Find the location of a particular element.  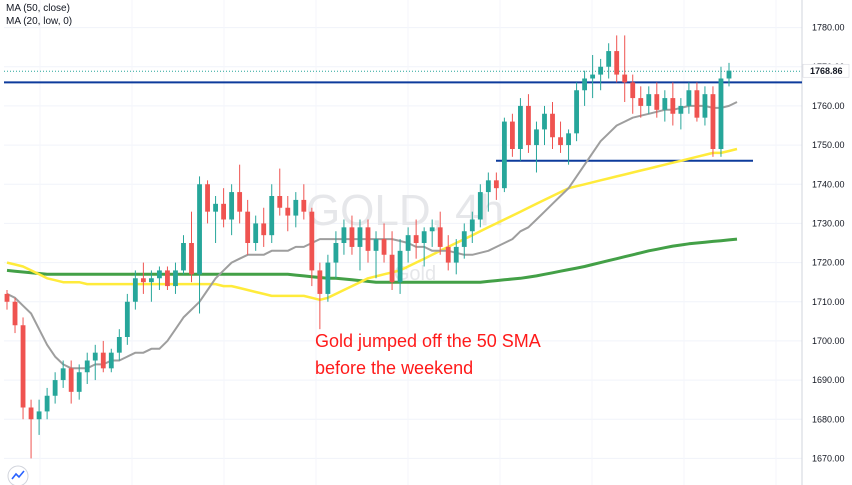

price-tick-label-8: 1750.00 is located at coordinates (828, 145).